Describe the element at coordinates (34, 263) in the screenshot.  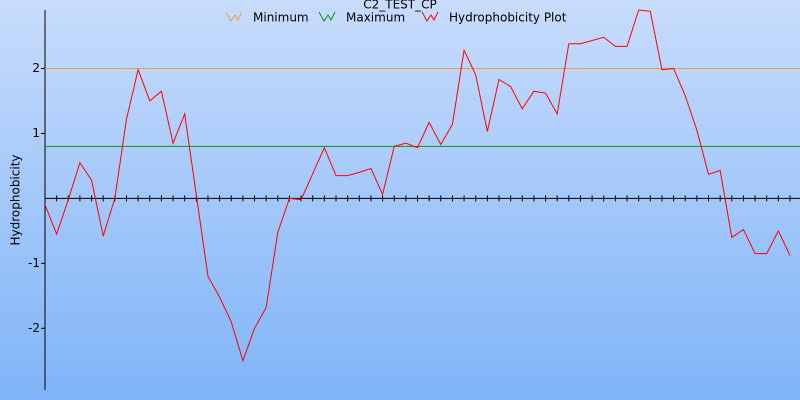
I see `y-tick-label: -1` at that location.